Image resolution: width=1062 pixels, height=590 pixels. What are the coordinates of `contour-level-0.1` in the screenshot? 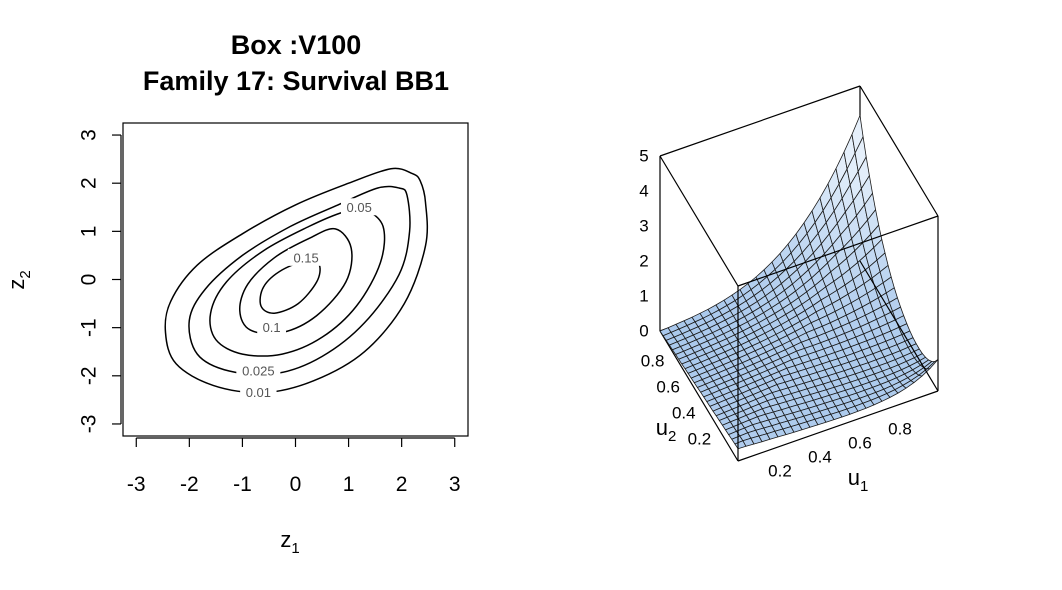 It's located at (296, 281).